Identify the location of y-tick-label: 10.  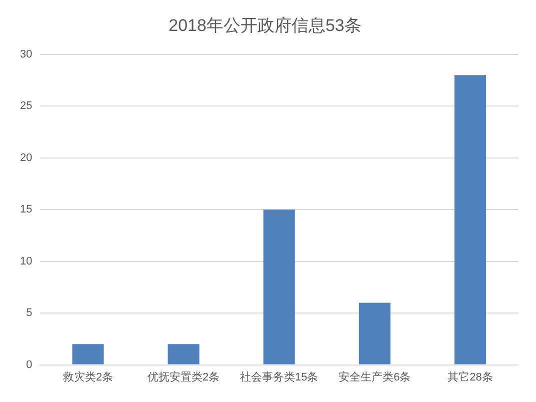
(26, 261).